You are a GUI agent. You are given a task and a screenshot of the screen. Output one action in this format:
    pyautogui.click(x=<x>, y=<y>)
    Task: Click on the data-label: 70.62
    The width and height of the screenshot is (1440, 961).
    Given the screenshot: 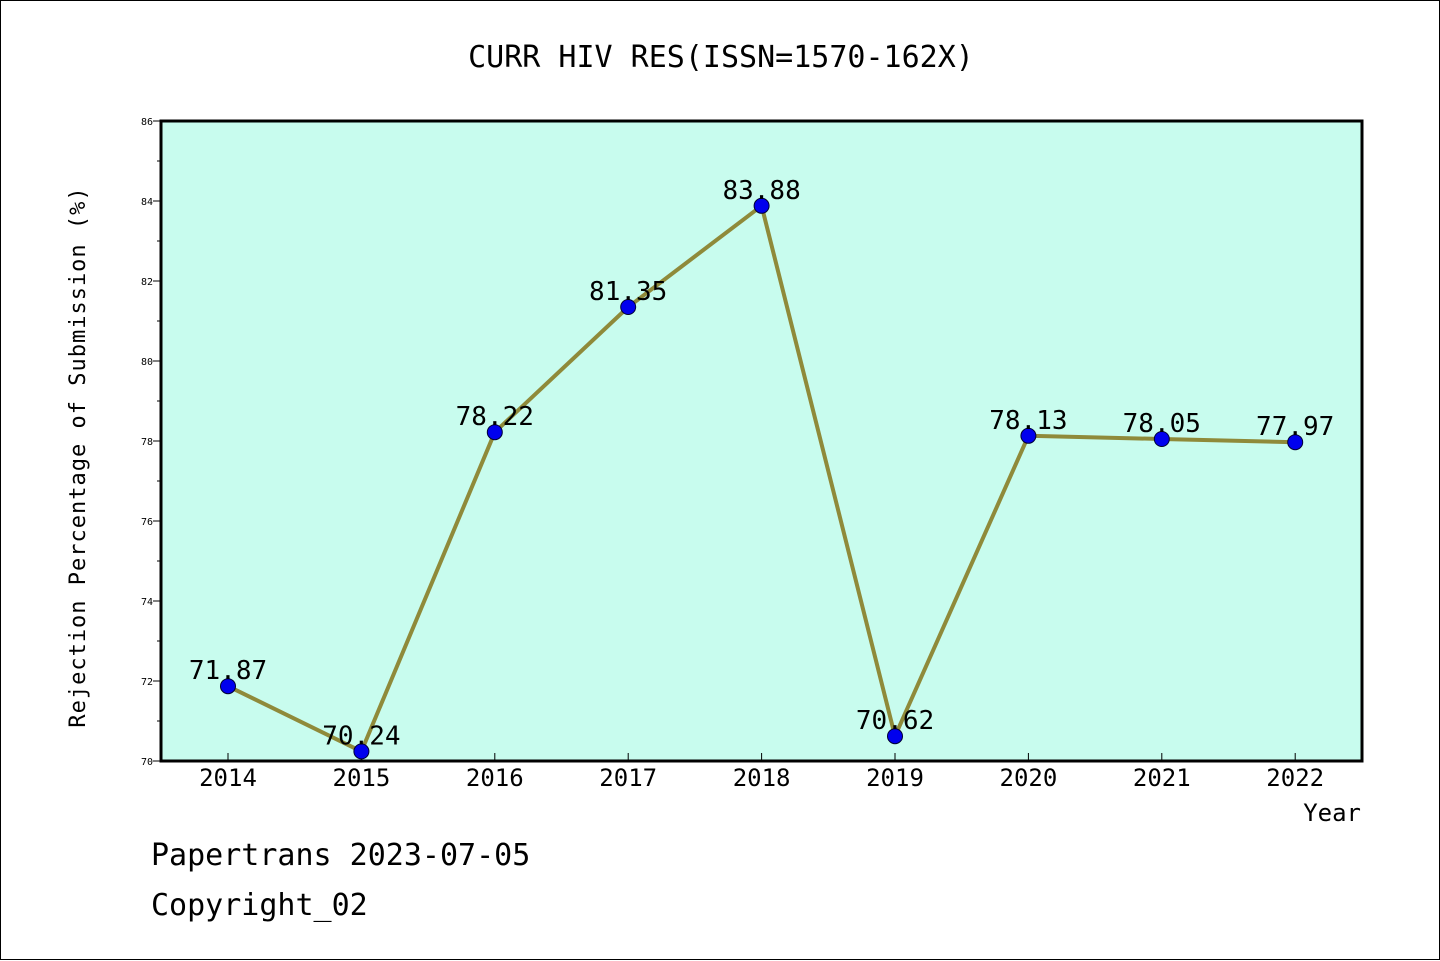 What is the action you would take?
    pyautogui.click(x=895, y=721)
    